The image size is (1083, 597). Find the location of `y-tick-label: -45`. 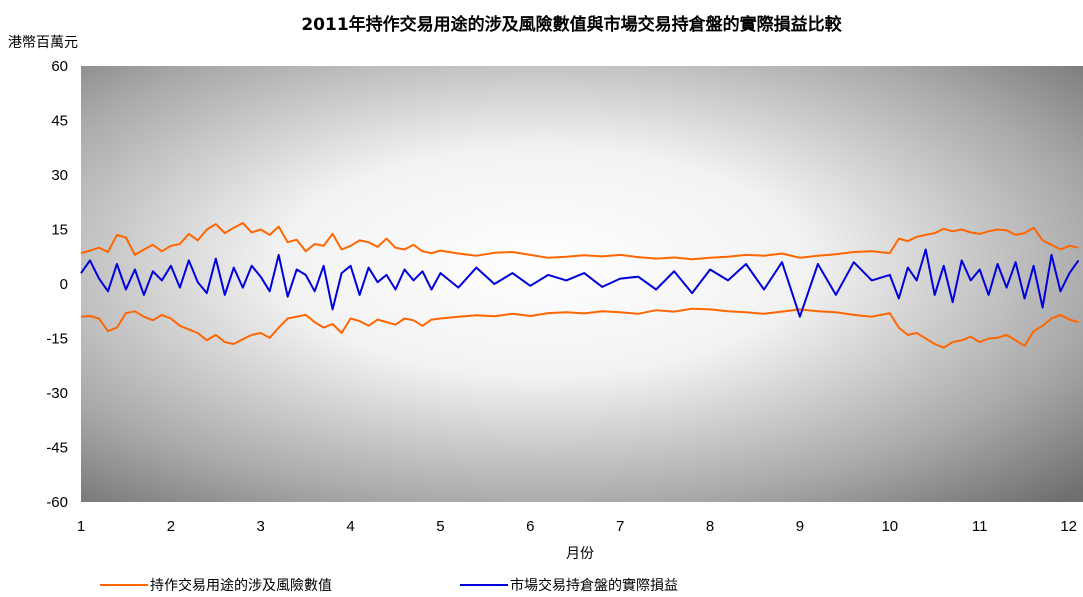

y-tick-label: -45 is located at coordinates (57, 448).